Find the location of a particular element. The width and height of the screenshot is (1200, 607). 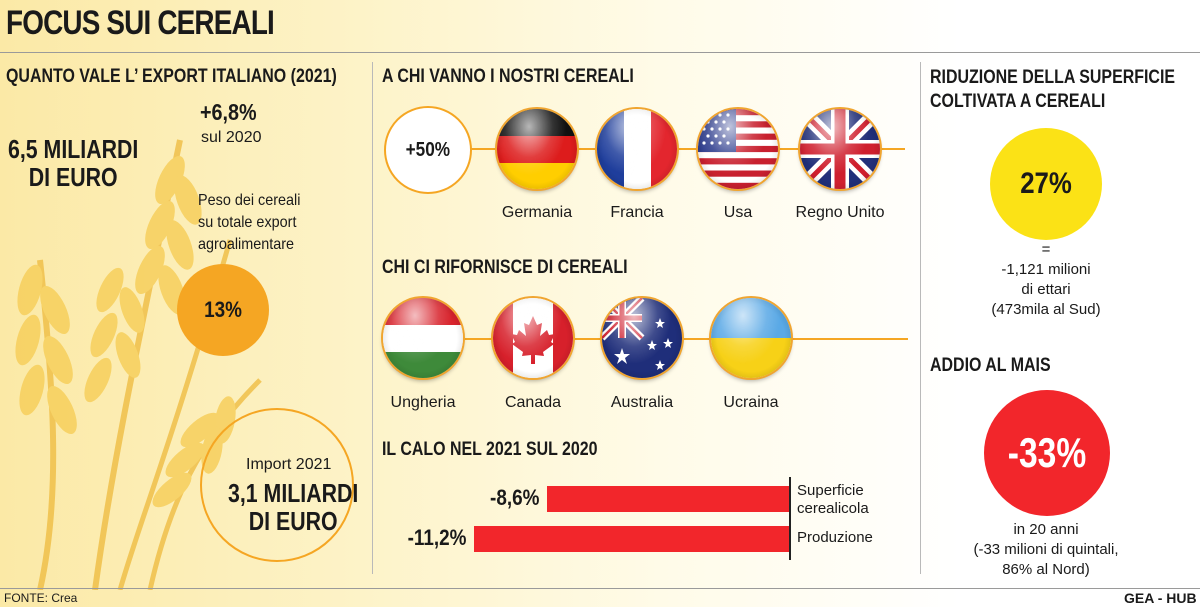

flag-canada-icon is located at coordinates (533, 338).